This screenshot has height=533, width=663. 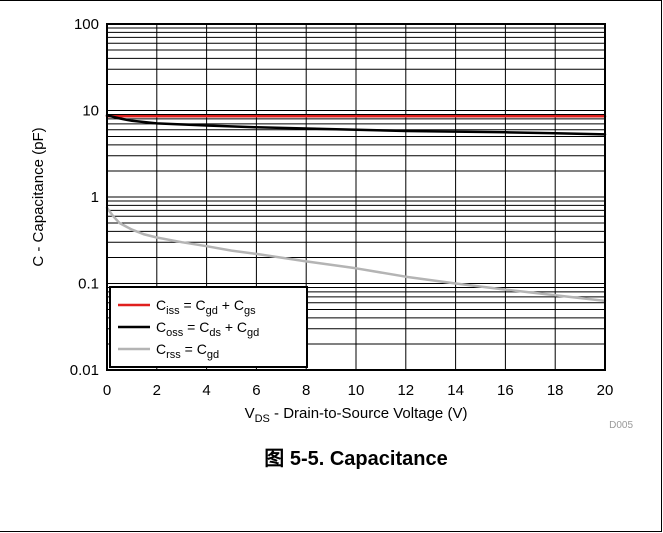 What do you see at coordinates (555, 390) in the screenshot?
I see `x-tick-label: 18` at bounding box center [555, 390].